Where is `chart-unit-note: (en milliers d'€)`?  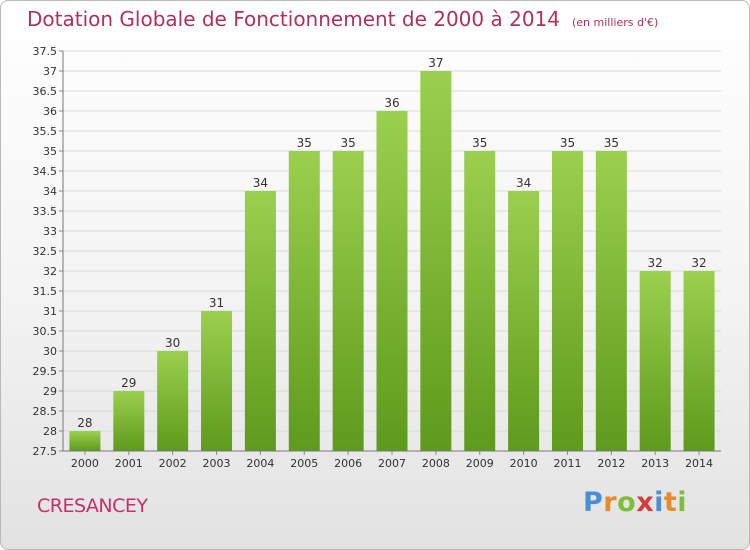 chart-unit-note: (en milliers d'€) is located at coordinates (615, 22).